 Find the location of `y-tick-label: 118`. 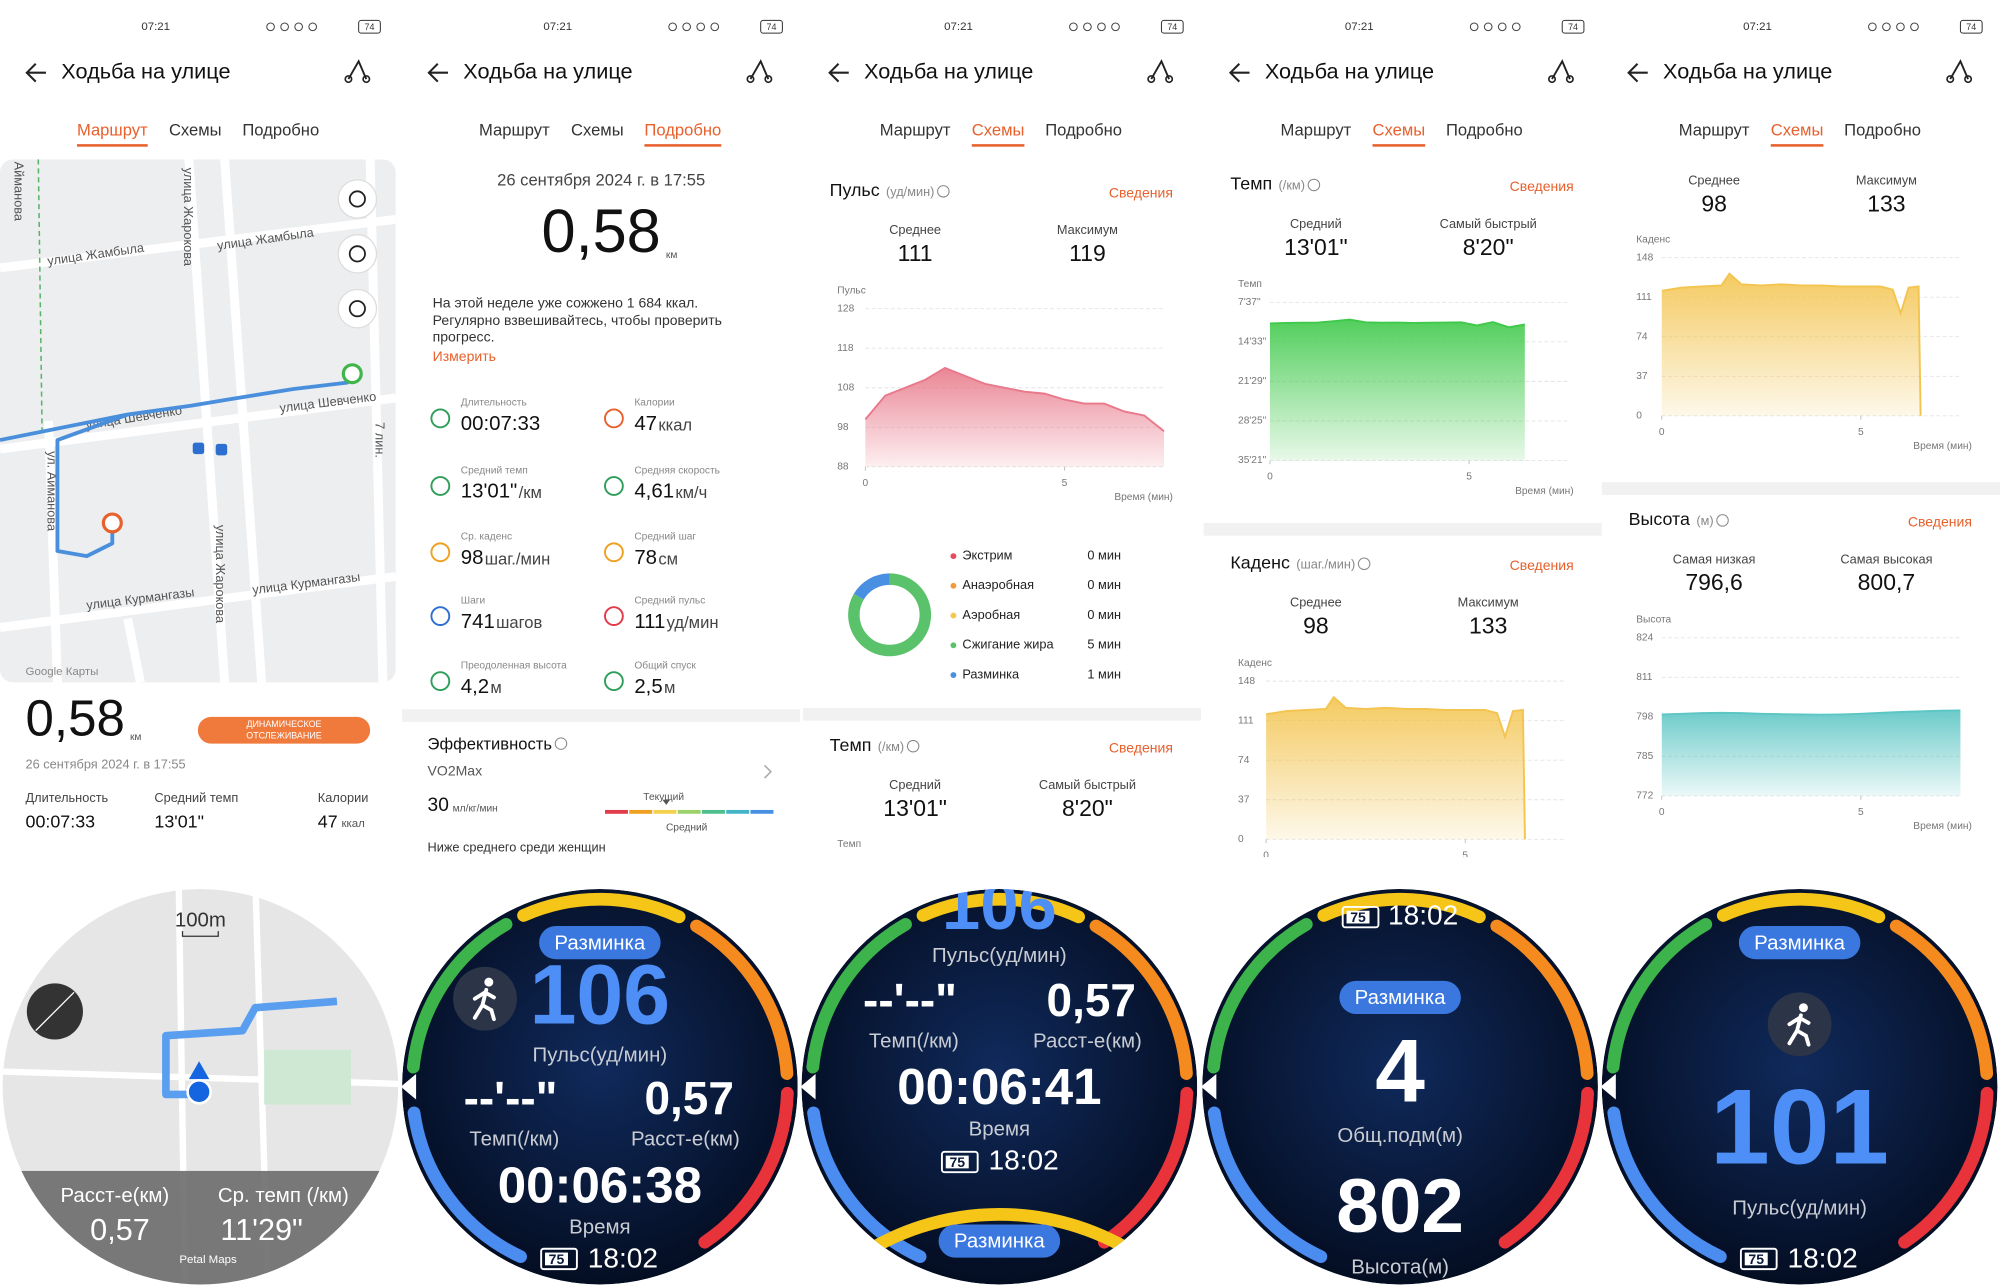

y-tick-label: 118 is located at coordinates (845, 348).